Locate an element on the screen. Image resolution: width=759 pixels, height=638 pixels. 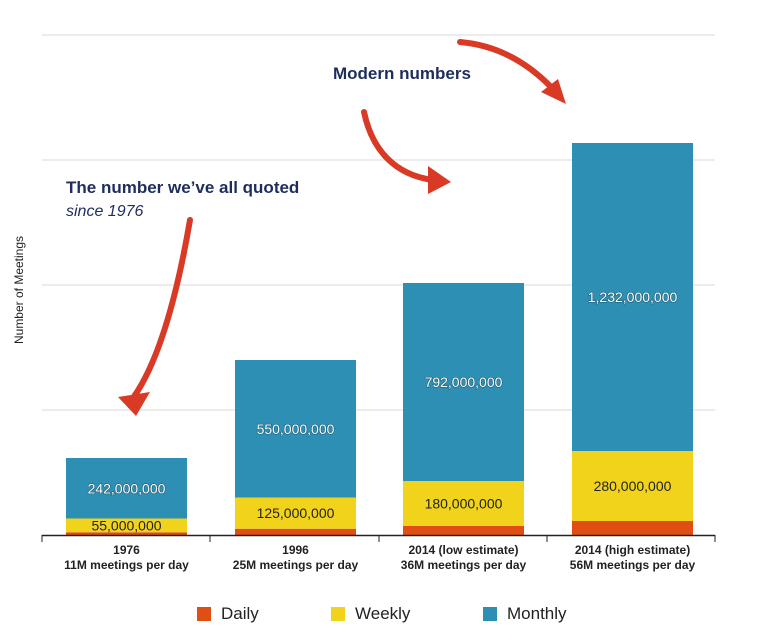
legend-item-weekly: Weekly is located at coordinates (370, 614).